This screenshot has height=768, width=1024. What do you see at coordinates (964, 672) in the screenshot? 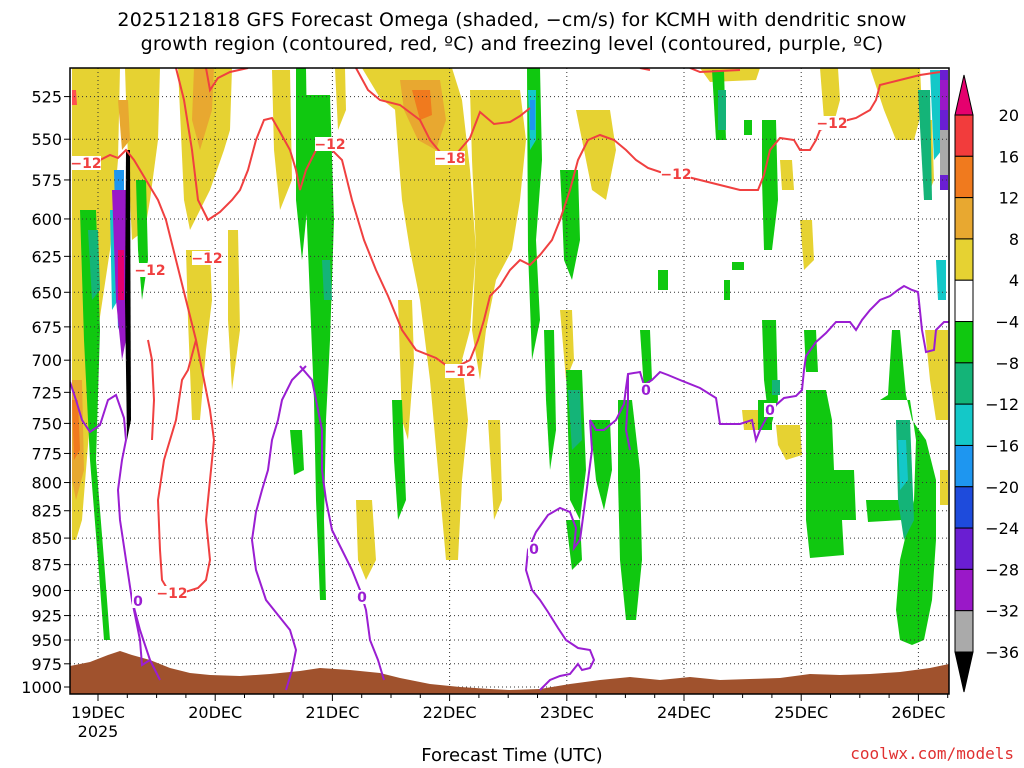
I see `colorbar-bottom-triangle` at bounding box center [964, 672].